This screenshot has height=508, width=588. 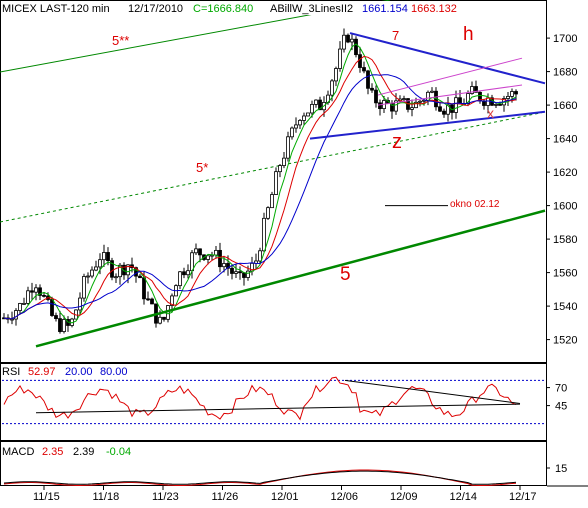 What do you see at coordinates (450, 76) in the screenshot?
I see `channel-magenta-upper` at bounding box center [450, 76].